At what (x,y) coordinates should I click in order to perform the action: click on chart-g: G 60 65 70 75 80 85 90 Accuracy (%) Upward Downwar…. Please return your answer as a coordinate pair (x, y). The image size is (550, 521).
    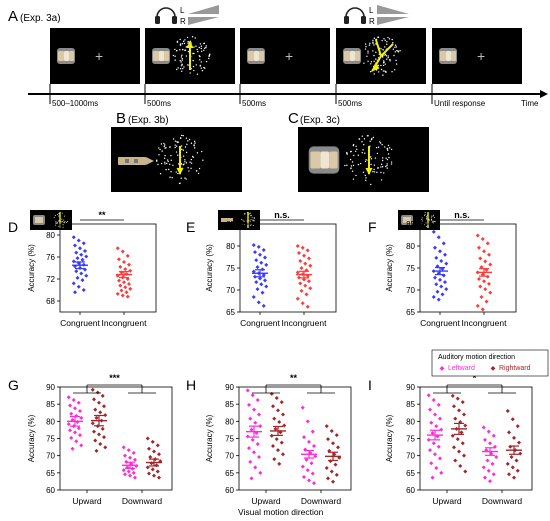
    Looking at the image, I should click on (90, 439).